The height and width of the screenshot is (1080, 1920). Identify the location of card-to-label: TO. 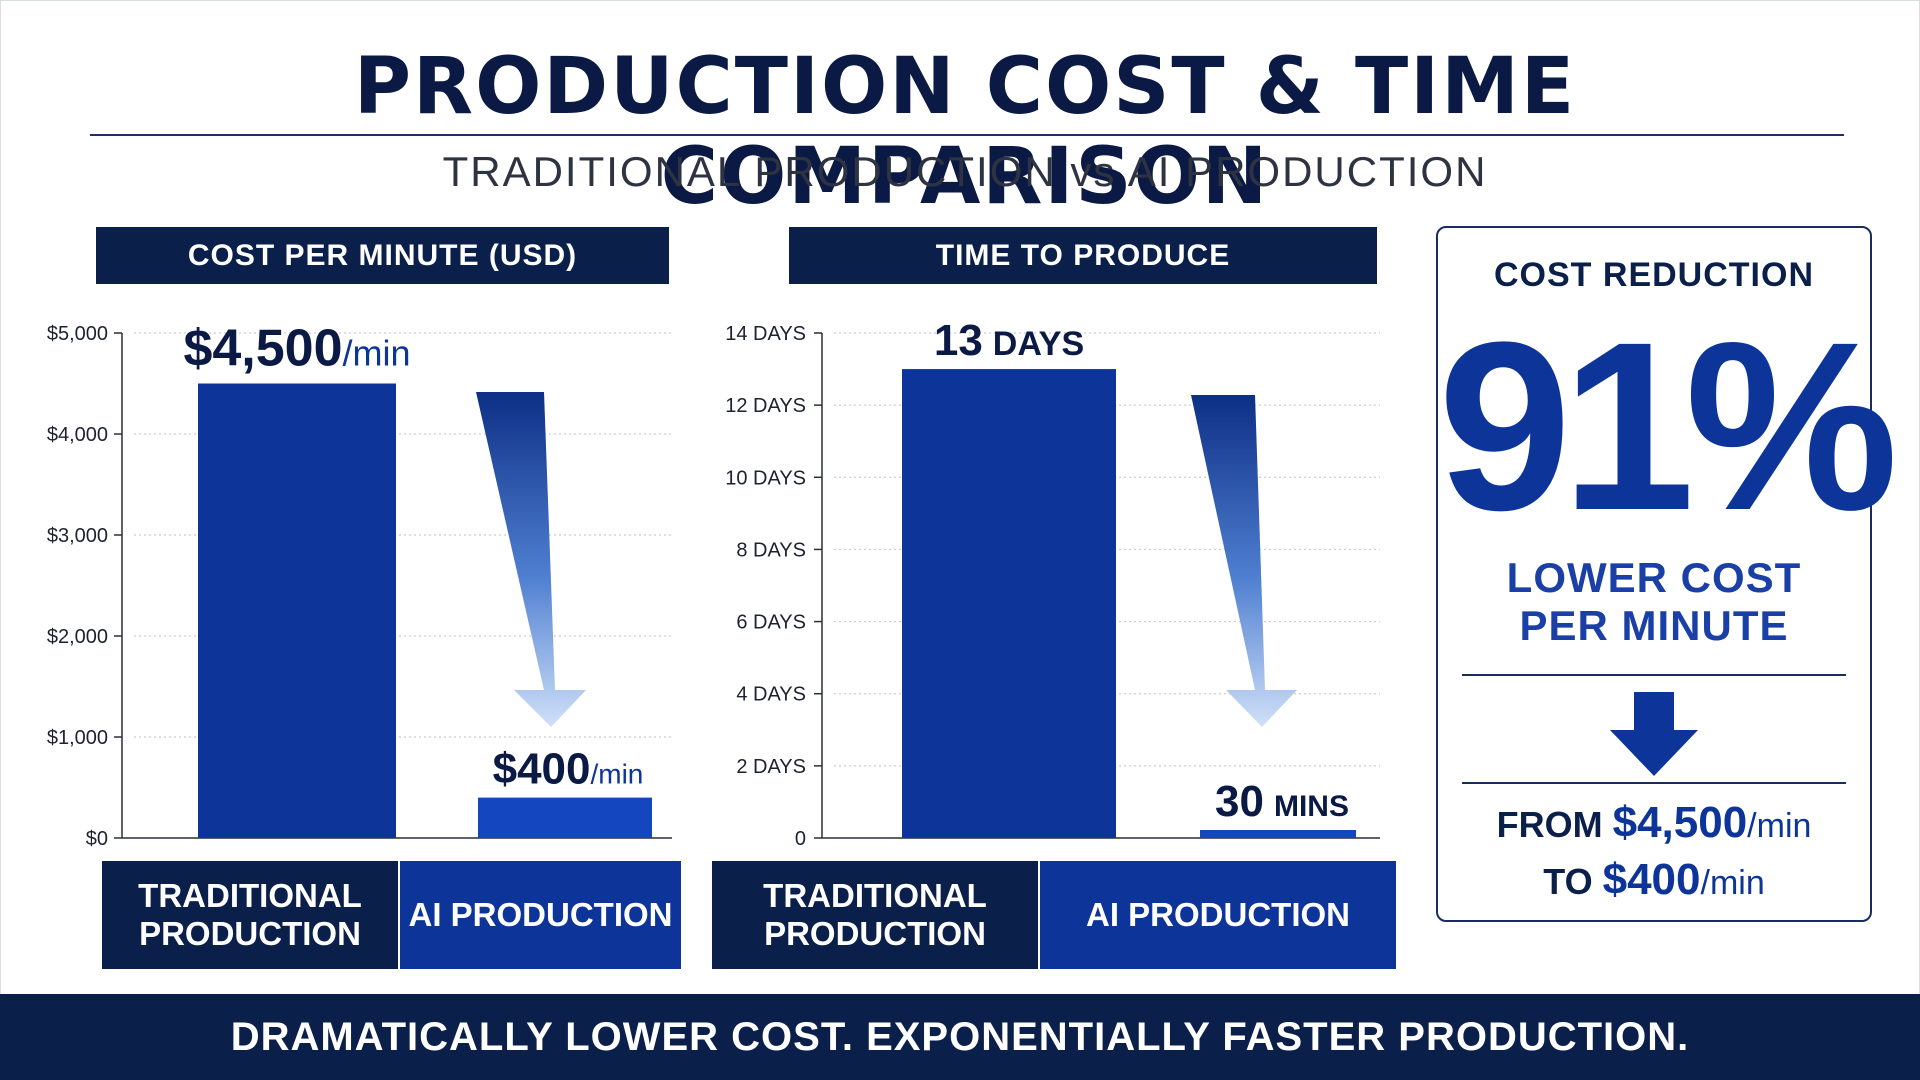
(1568, 881).